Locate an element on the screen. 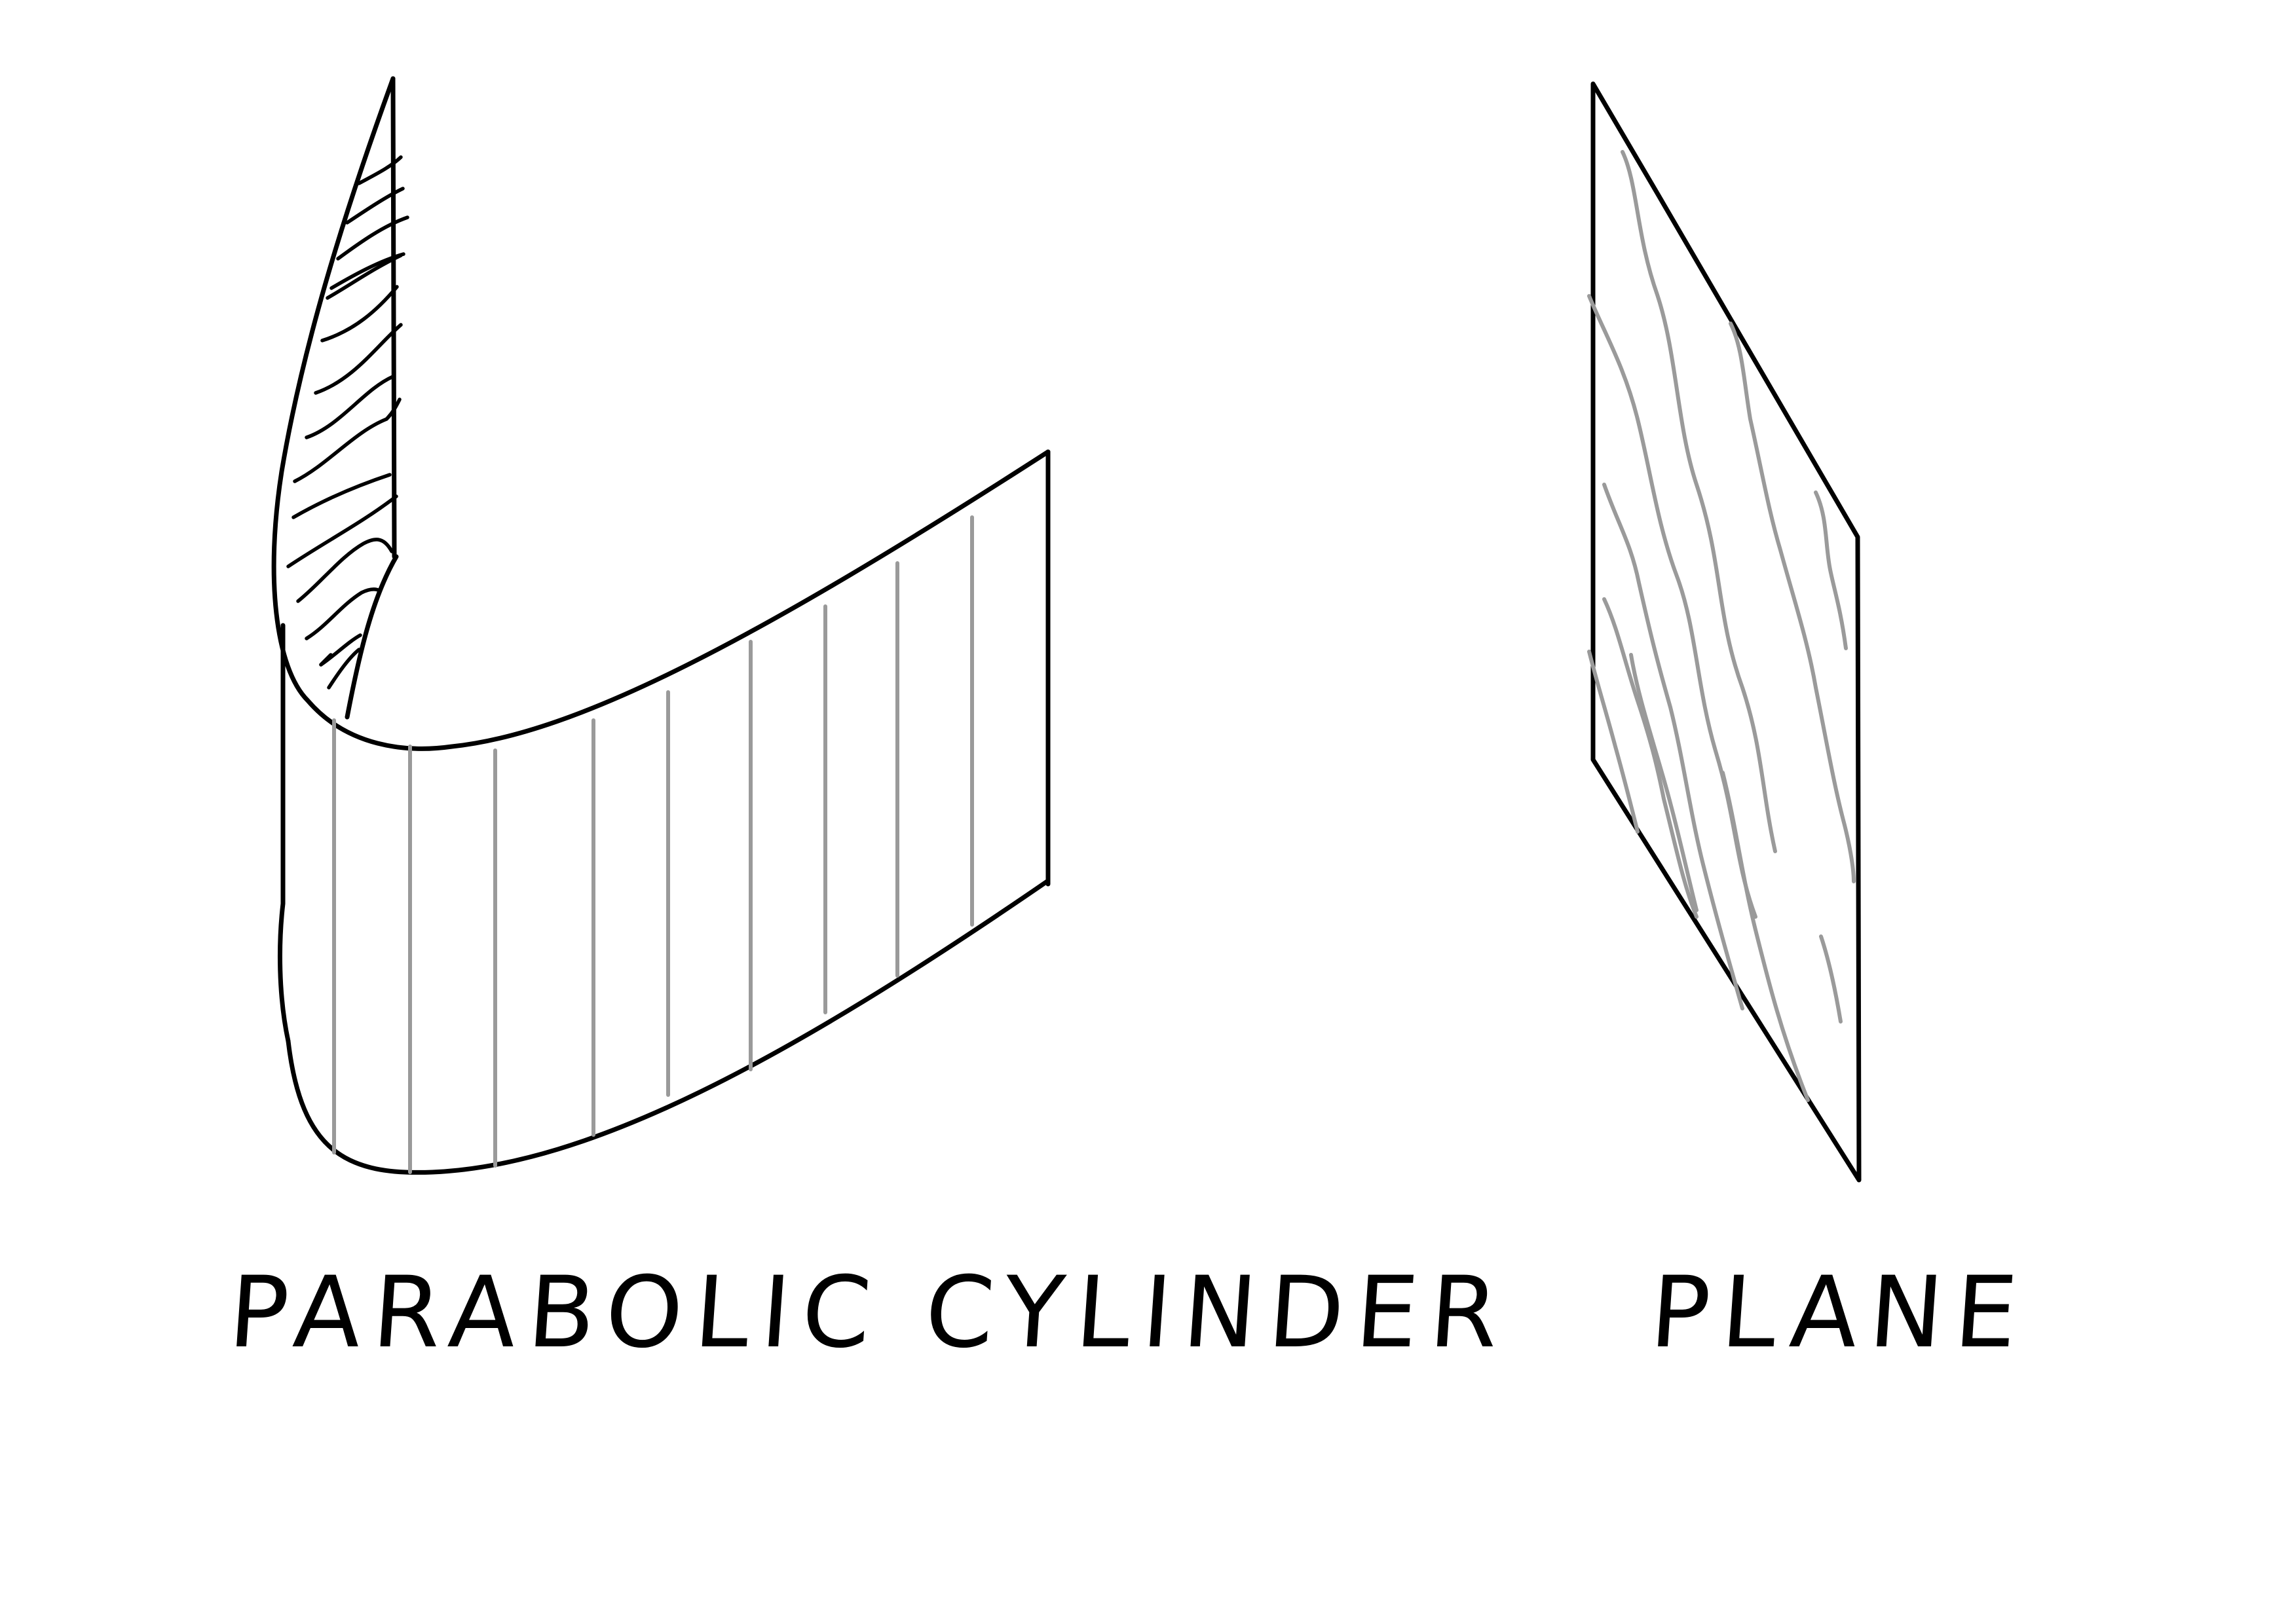 The image size is (2290, 1624). cylinder-top-curve is located at coordinates (661, 413).